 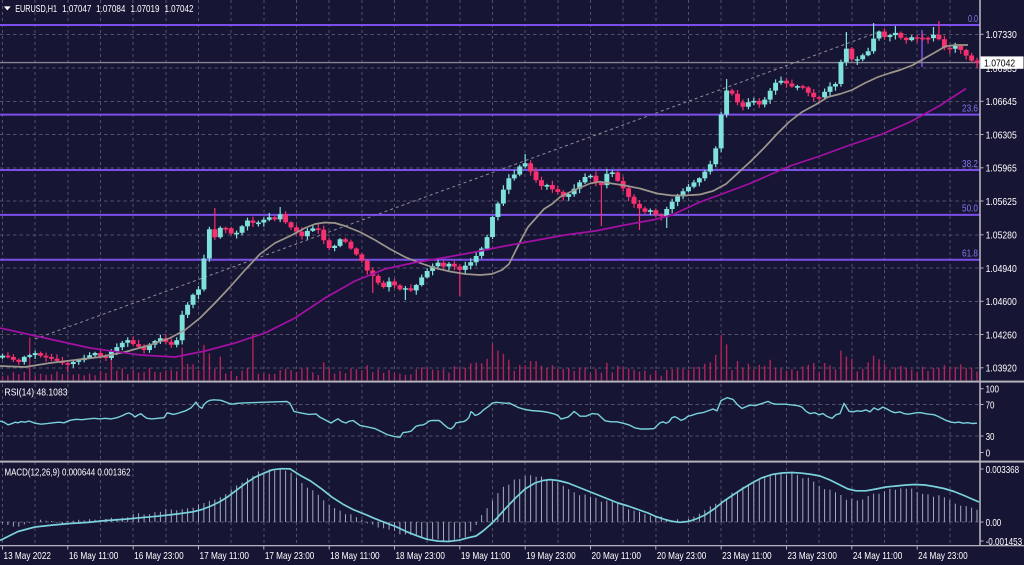 I want to click on svg-text: EURUSD,H1, so click(x=36, y=9).